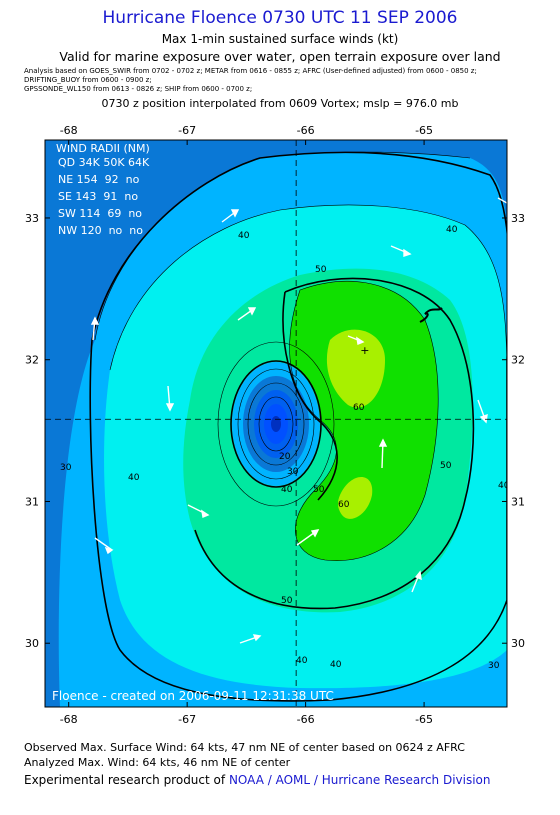 This screenshot has height=815, width=560. Describe the element at coordinates (355, 497) in the screenshot. I see `band-70-kt-south` at that location.